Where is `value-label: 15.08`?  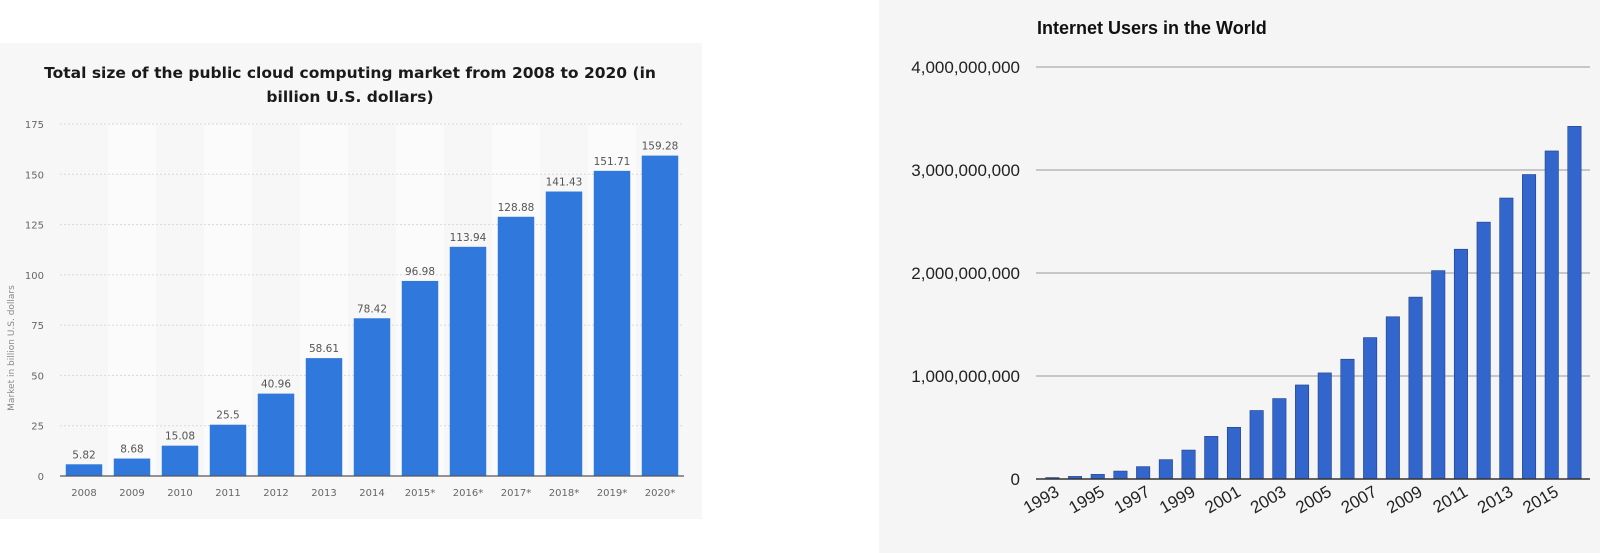 value-label: 15.08 is located at coordinates (180, 437).